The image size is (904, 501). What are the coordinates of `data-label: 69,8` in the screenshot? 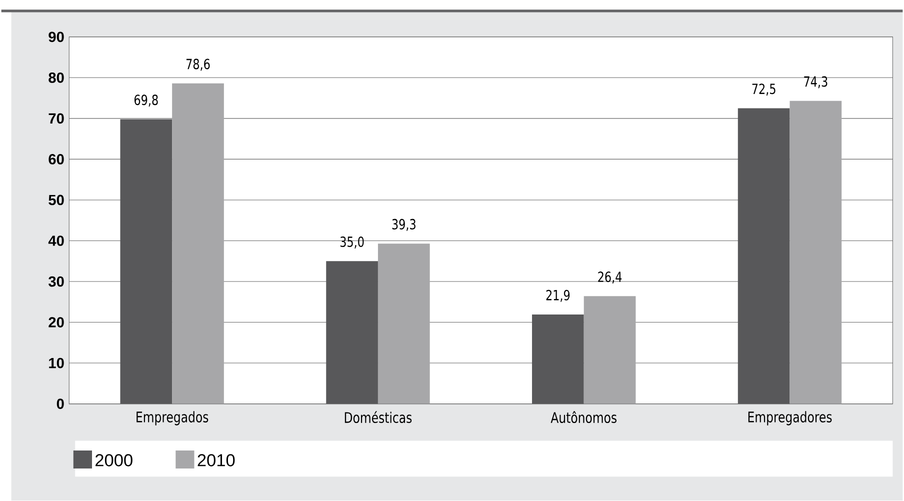 It's located at (146, 100).